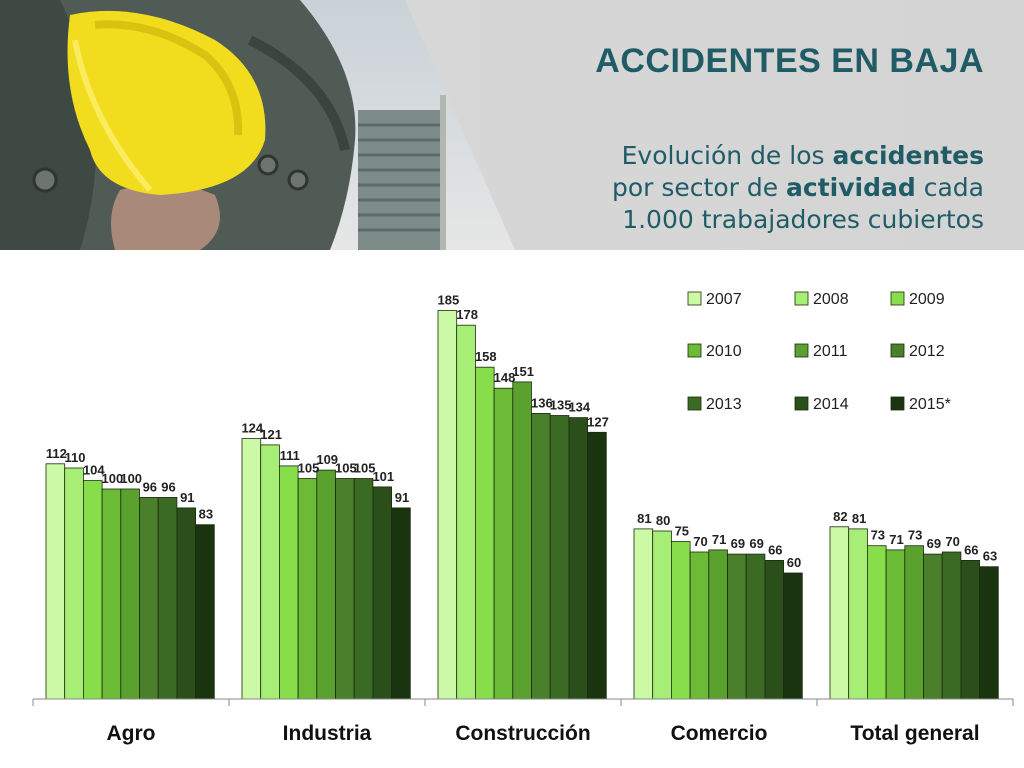 This screenshot has height=768, width=1024. I want to click on bar-industria-2008, so click(270, 572).